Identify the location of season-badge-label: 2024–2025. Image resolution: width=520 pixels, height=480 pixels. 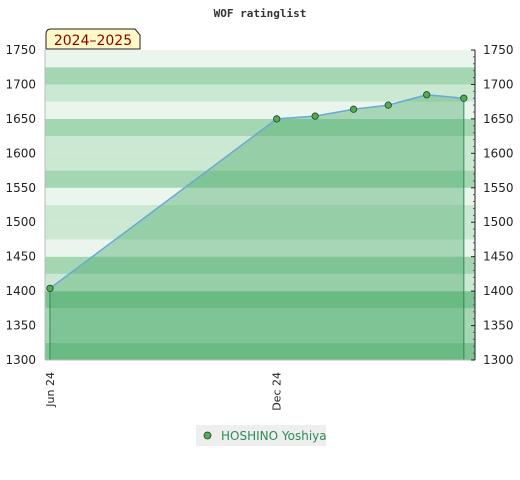
(93, 41).